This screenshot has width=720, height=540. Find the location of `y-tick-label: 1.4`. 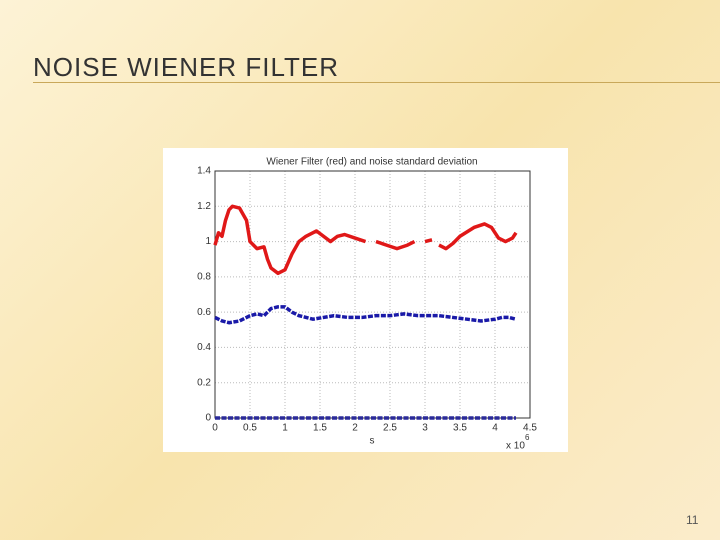

y-tick-label: 1.4 is located at coordinates (204, 171).